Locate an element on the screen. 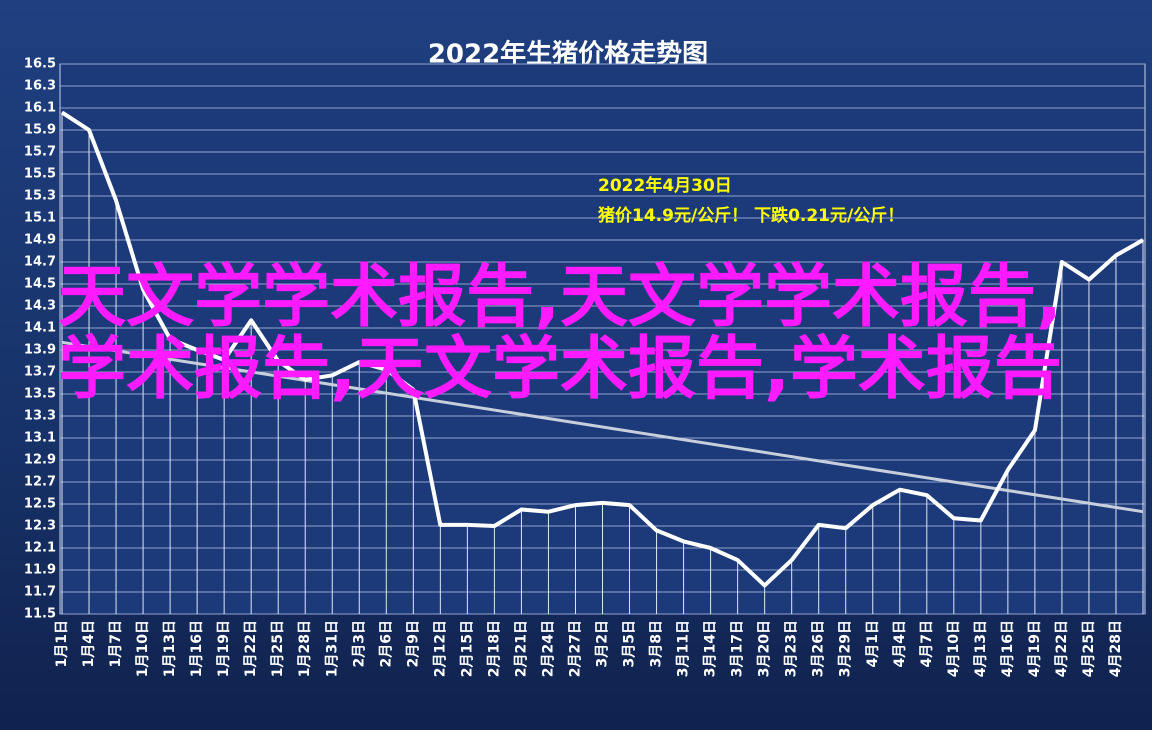 This screenshot has width=1152, height=730. x-tick-label: 2月15日 is located at coordinates (467, 648).